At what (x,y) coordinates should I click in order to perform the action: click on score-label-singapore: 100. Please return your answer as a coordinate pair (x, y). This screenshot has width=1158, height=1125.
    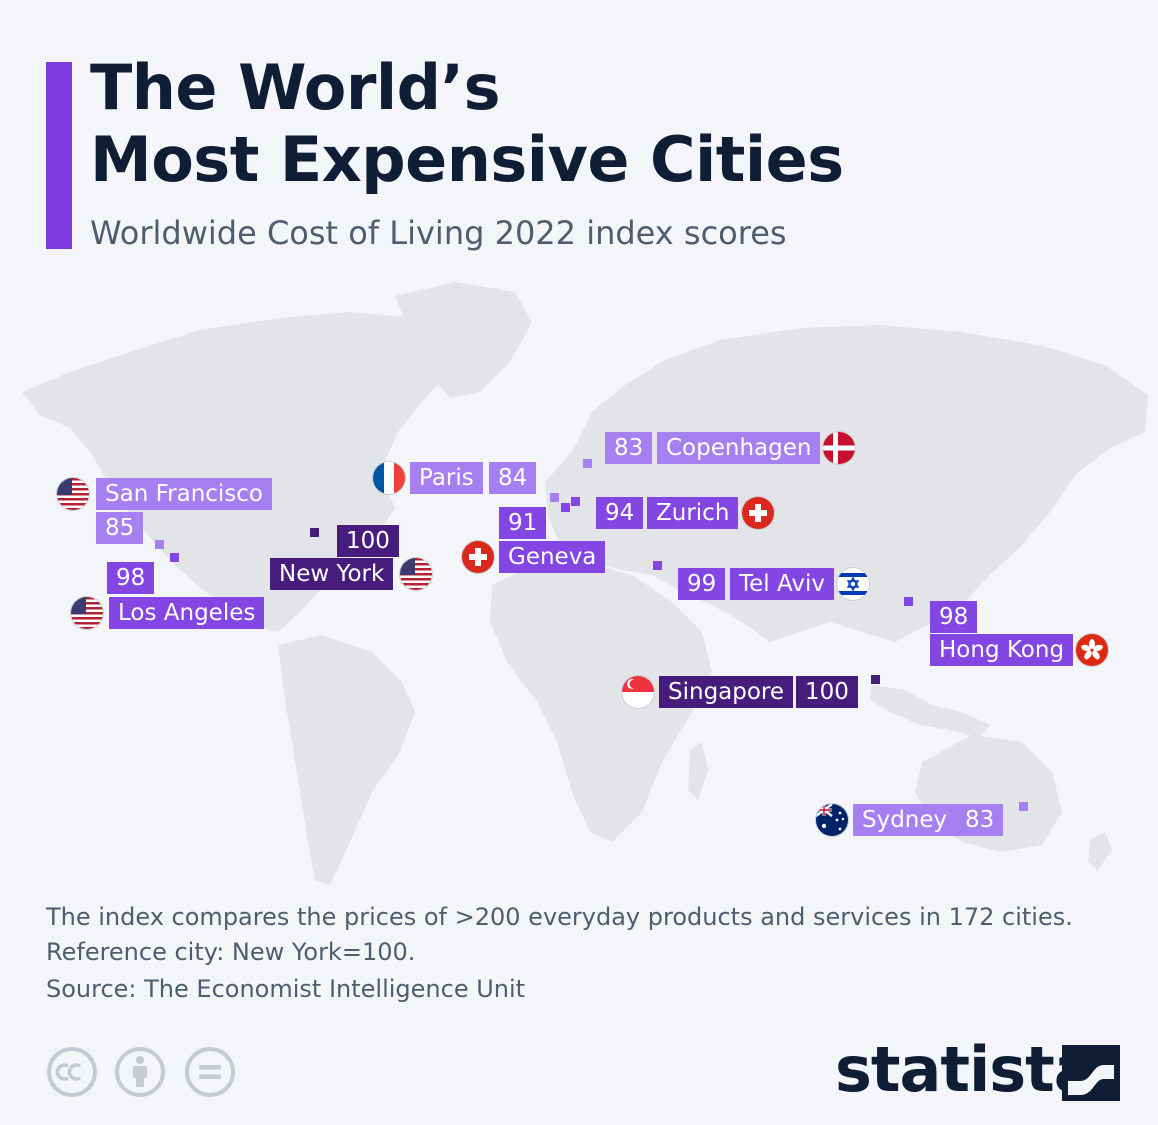
    Looking at the image, I should click on (827, 692).